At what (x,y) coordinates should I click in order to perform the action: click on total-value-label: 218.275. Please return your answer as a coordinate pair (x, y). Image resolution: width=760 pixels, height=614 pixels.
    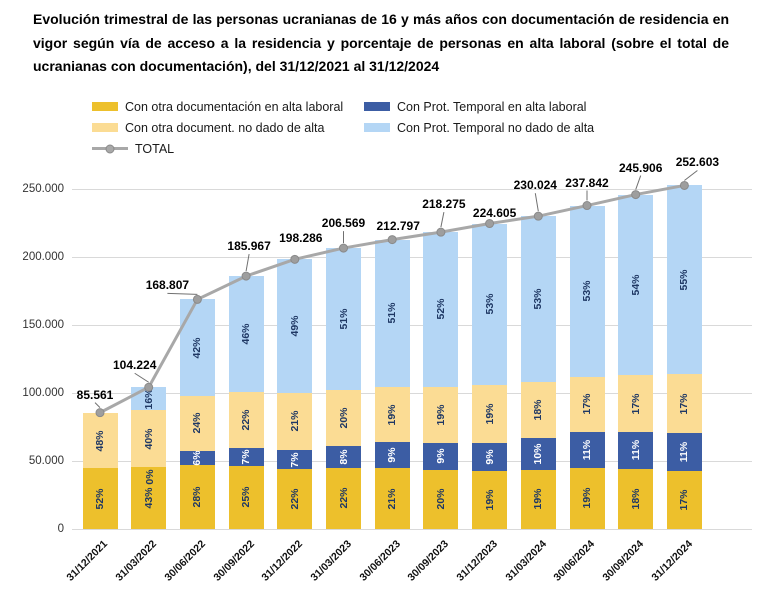
    Looking at the image, I should click on (444, 204).